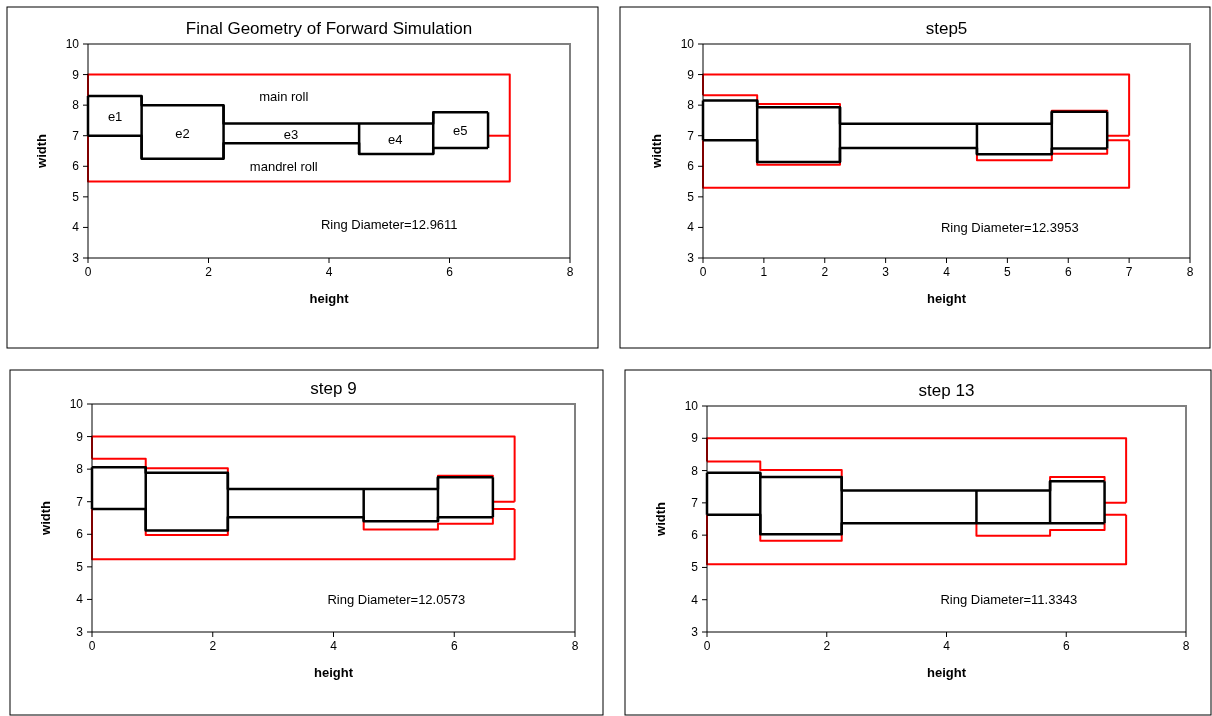 The image size is (1212, 716). I want to click on annotation: e1, so click(115, 116).